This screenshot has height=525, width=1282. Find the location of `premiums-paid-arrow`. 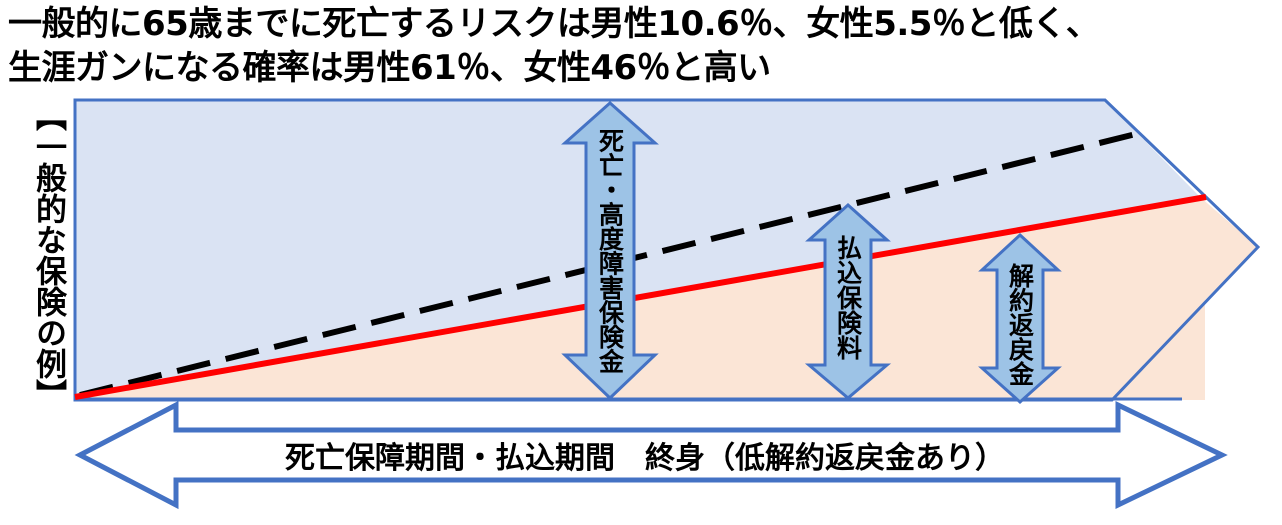

premiums-paid-arrow is located at coordinates (848, 301).